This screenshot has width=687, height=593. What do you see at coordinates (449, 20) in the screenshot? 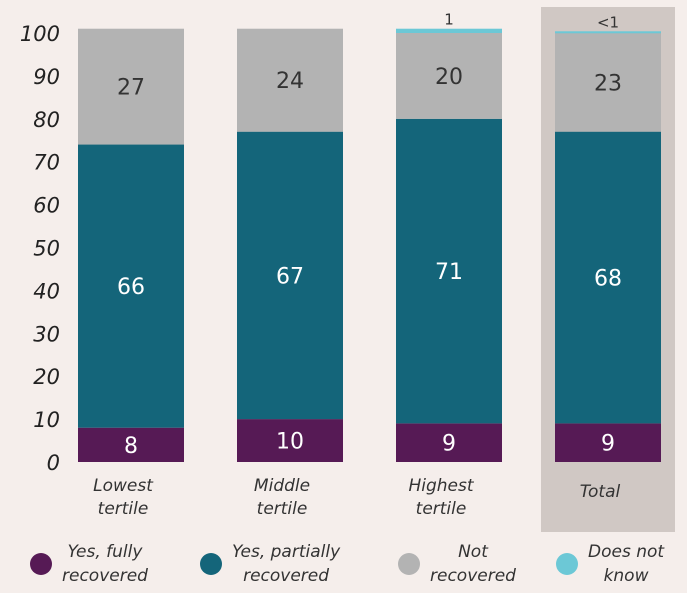
I see `data-label: 1` at bounding box center [449, 20].